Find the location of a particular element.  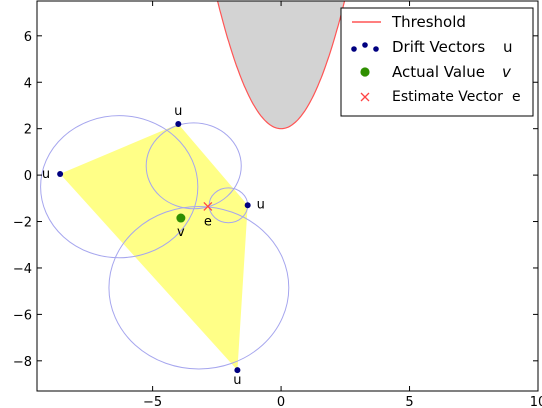

legend-drift-swatch is located at coordinates (365, 47).